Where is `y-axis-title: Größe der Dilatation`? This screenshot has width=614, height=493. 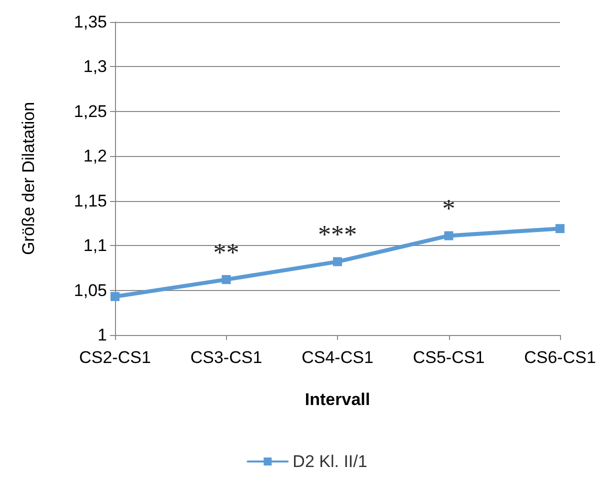
y-axis-title: Größe der Dilatation is located at coordinates (28, 179).